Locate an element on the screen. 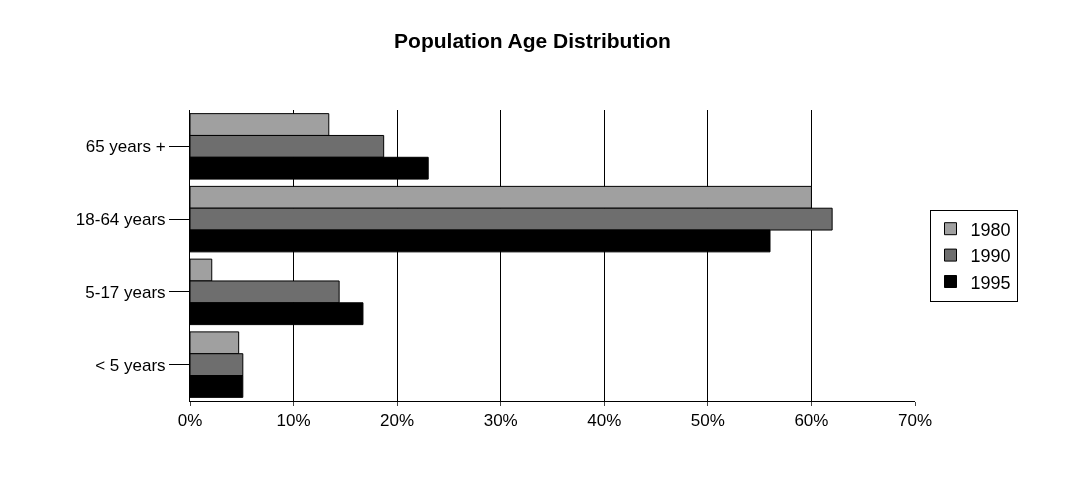 Image resolution: width=1065 pixels, height=481 pixels. legend-label: 1990 is located at coordinates (990, 256).